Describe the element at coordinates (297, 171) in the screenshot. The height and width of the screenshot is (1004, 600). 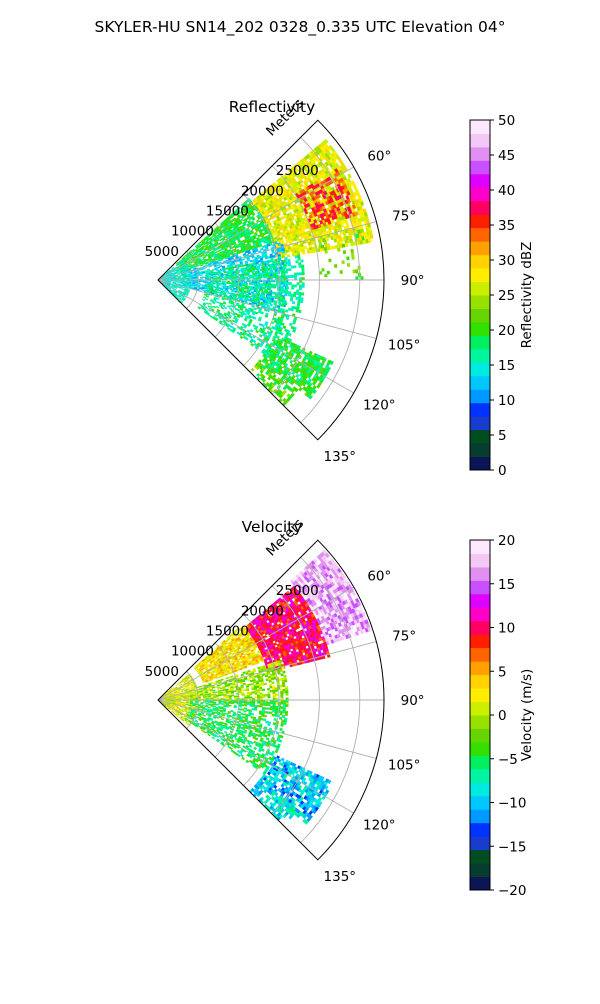
I see `radial-tick-label: 25000` at that location.